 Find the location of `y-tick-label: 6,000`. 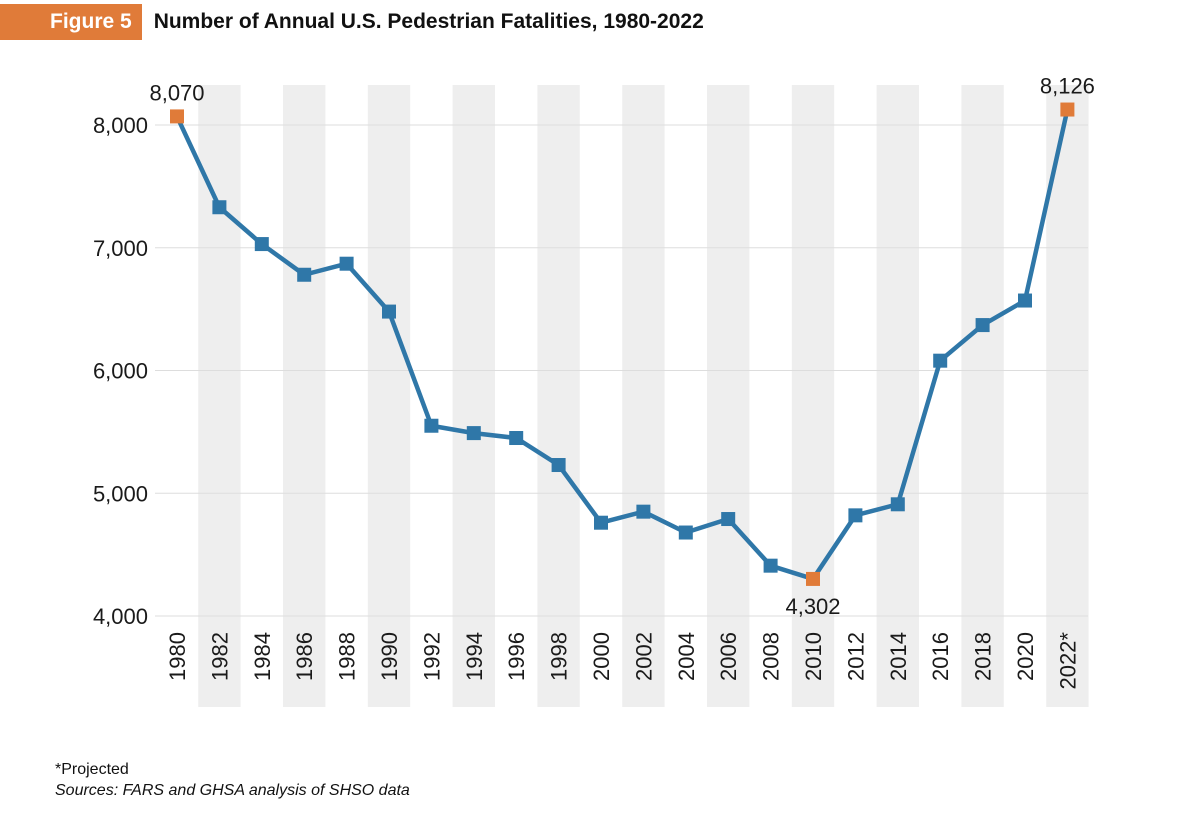

y-tick-label: 6,000 is located at coordinates (120, 371).